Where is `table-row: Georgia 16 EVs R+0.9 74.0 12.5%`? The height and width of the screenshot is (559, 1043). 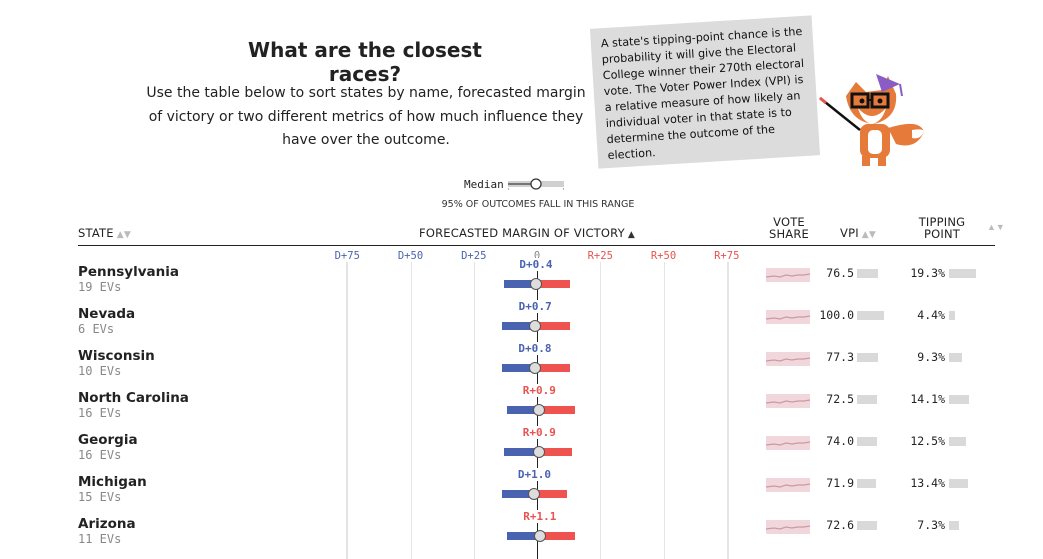
table-row: Georgia 16 EVs R+0.9 74.0 12.5% is located at coordinates (521, 450).